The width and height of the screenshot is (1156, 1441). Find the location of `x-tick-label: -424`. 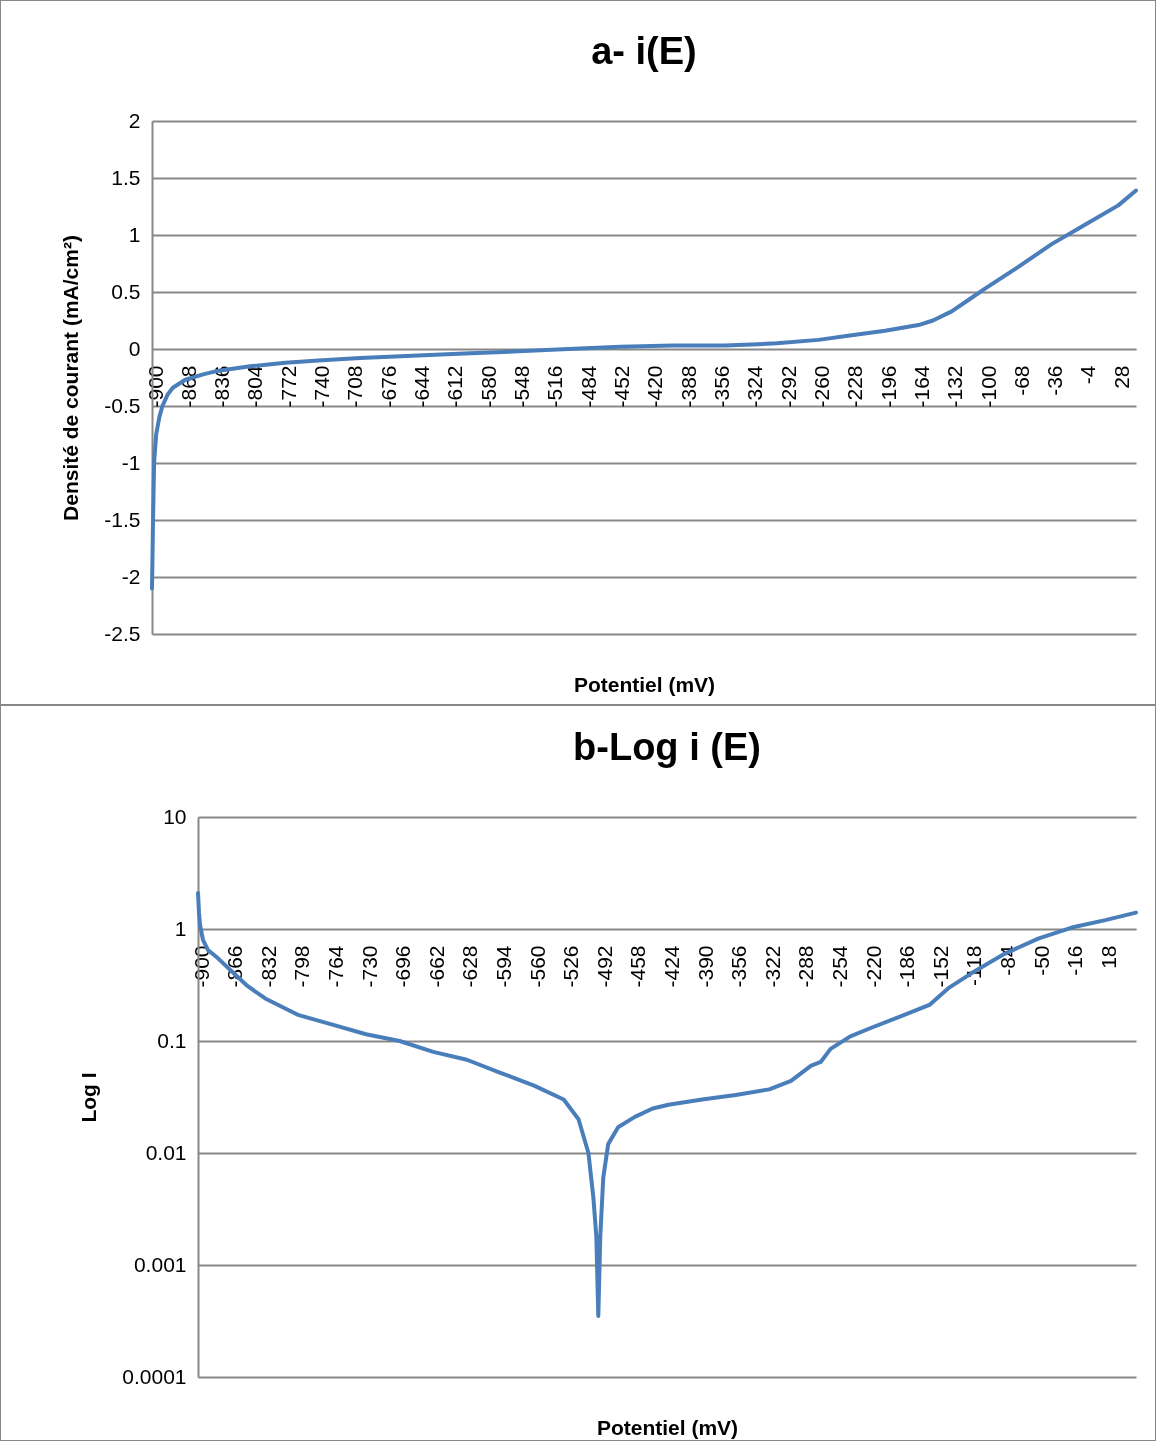

x-tick-label: -424 is located at coordinates (671, 966).